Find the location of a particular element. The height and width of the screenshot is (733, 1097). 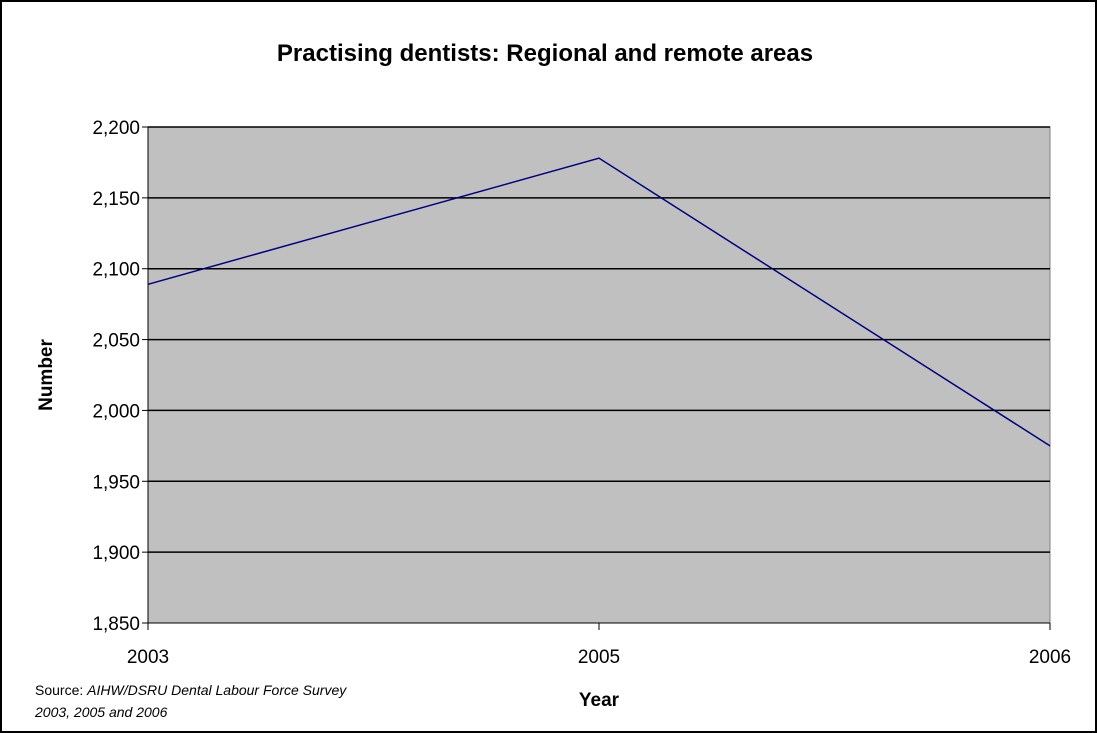

x-axis-title: Year is located at coordinates (599, 700).